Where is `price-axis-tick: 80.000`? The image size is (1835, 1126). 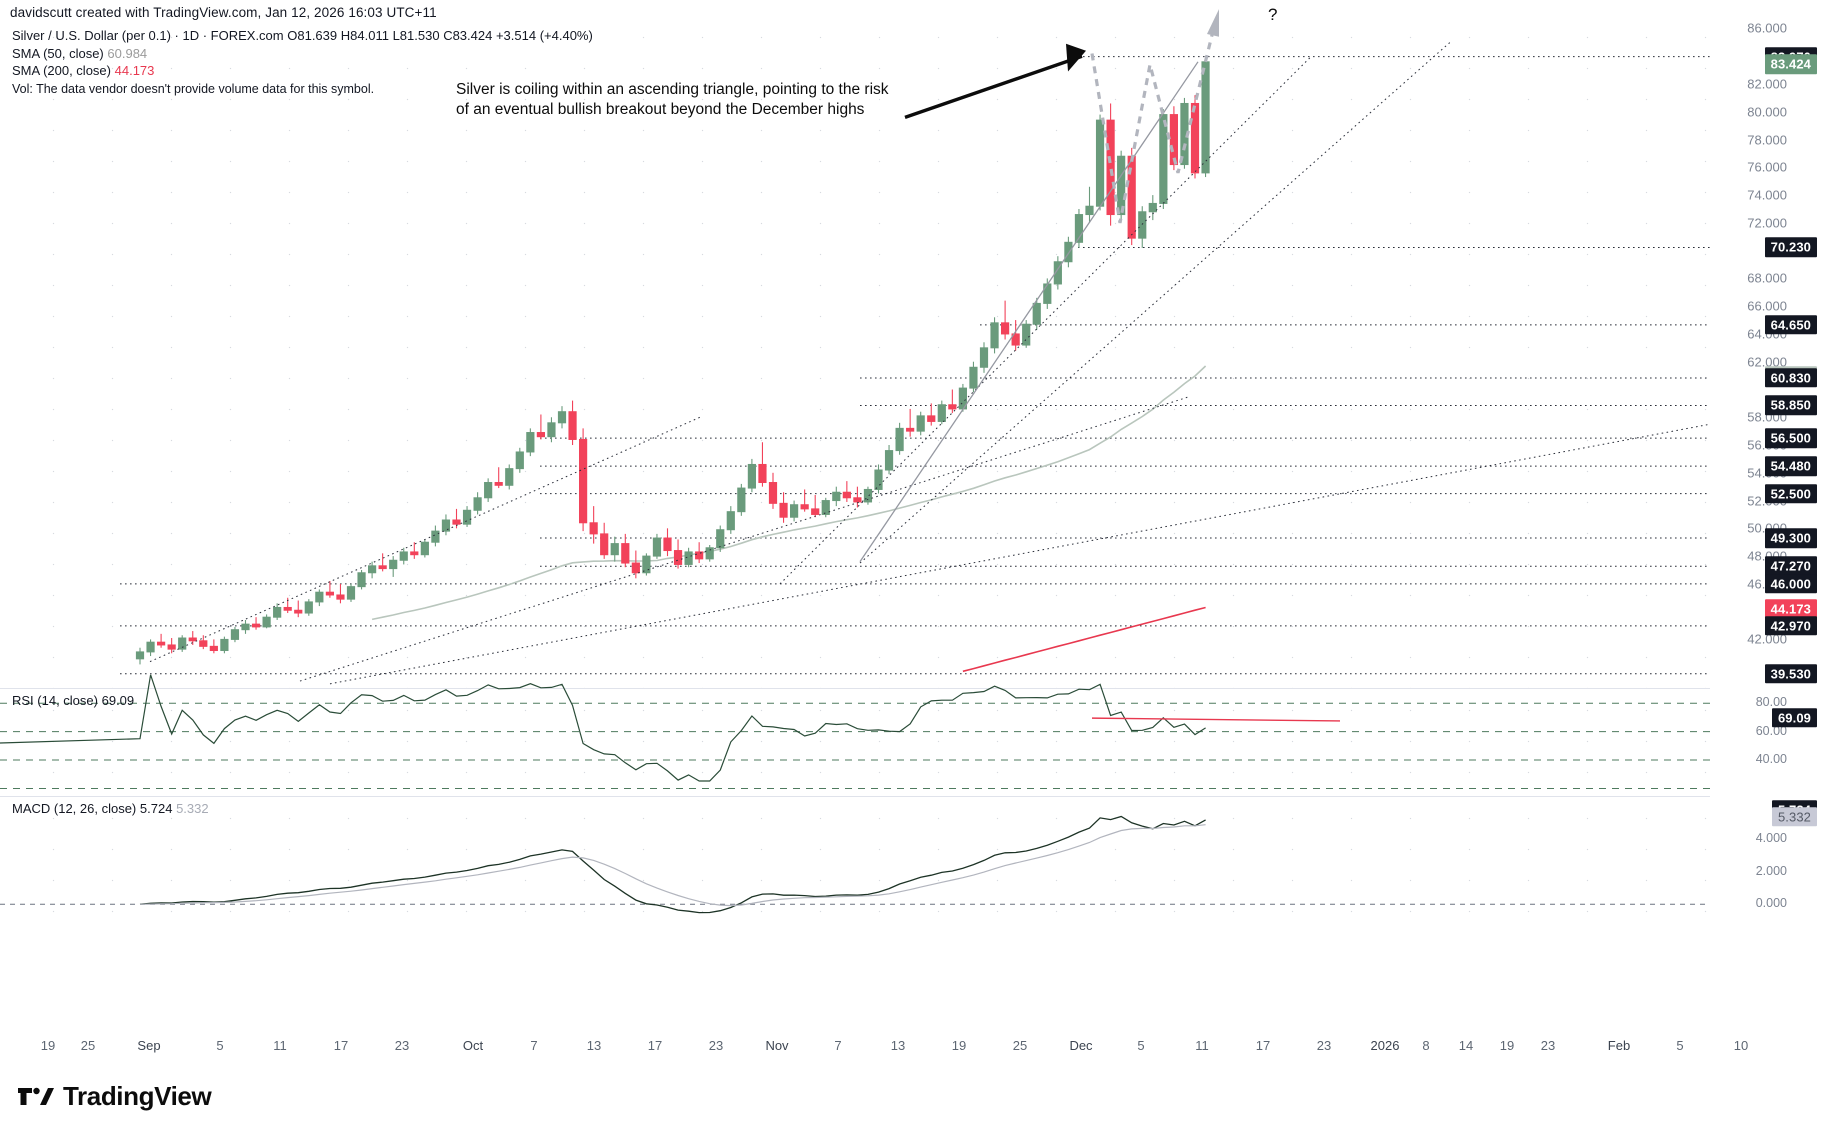 price-axis-tick: 80.000 is located at coordinates (1767, 112).